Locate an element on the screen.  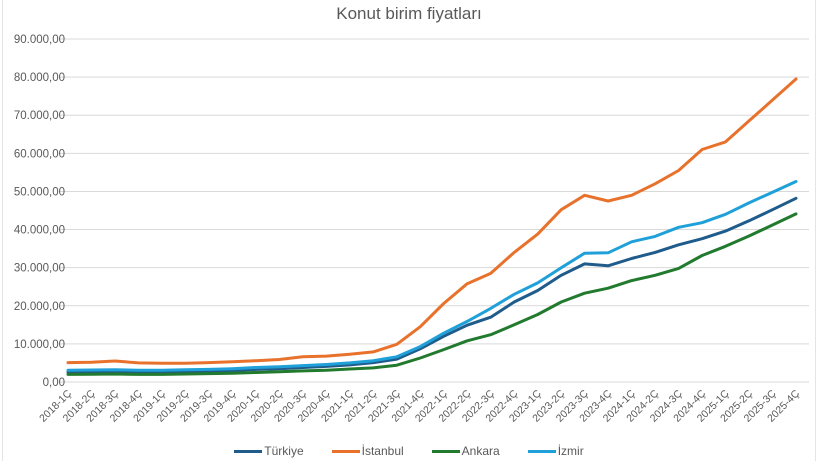
y-tick-label: 30.000,00 is located at coordinates (39, 269).